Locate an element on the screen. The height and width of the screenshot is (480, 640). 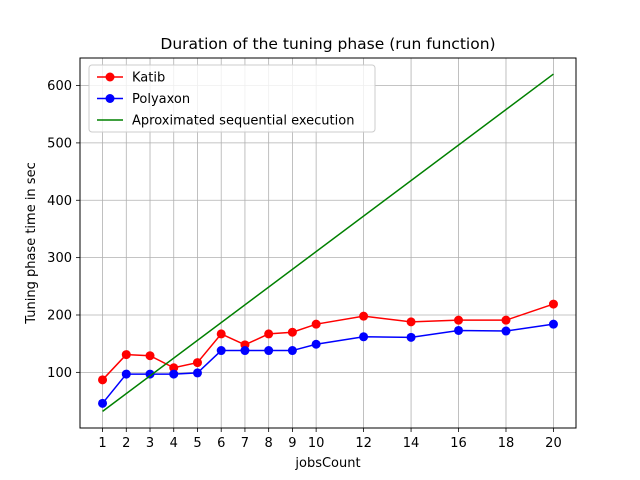
x-tick-label: 2 is located at coordinates (126, 443).